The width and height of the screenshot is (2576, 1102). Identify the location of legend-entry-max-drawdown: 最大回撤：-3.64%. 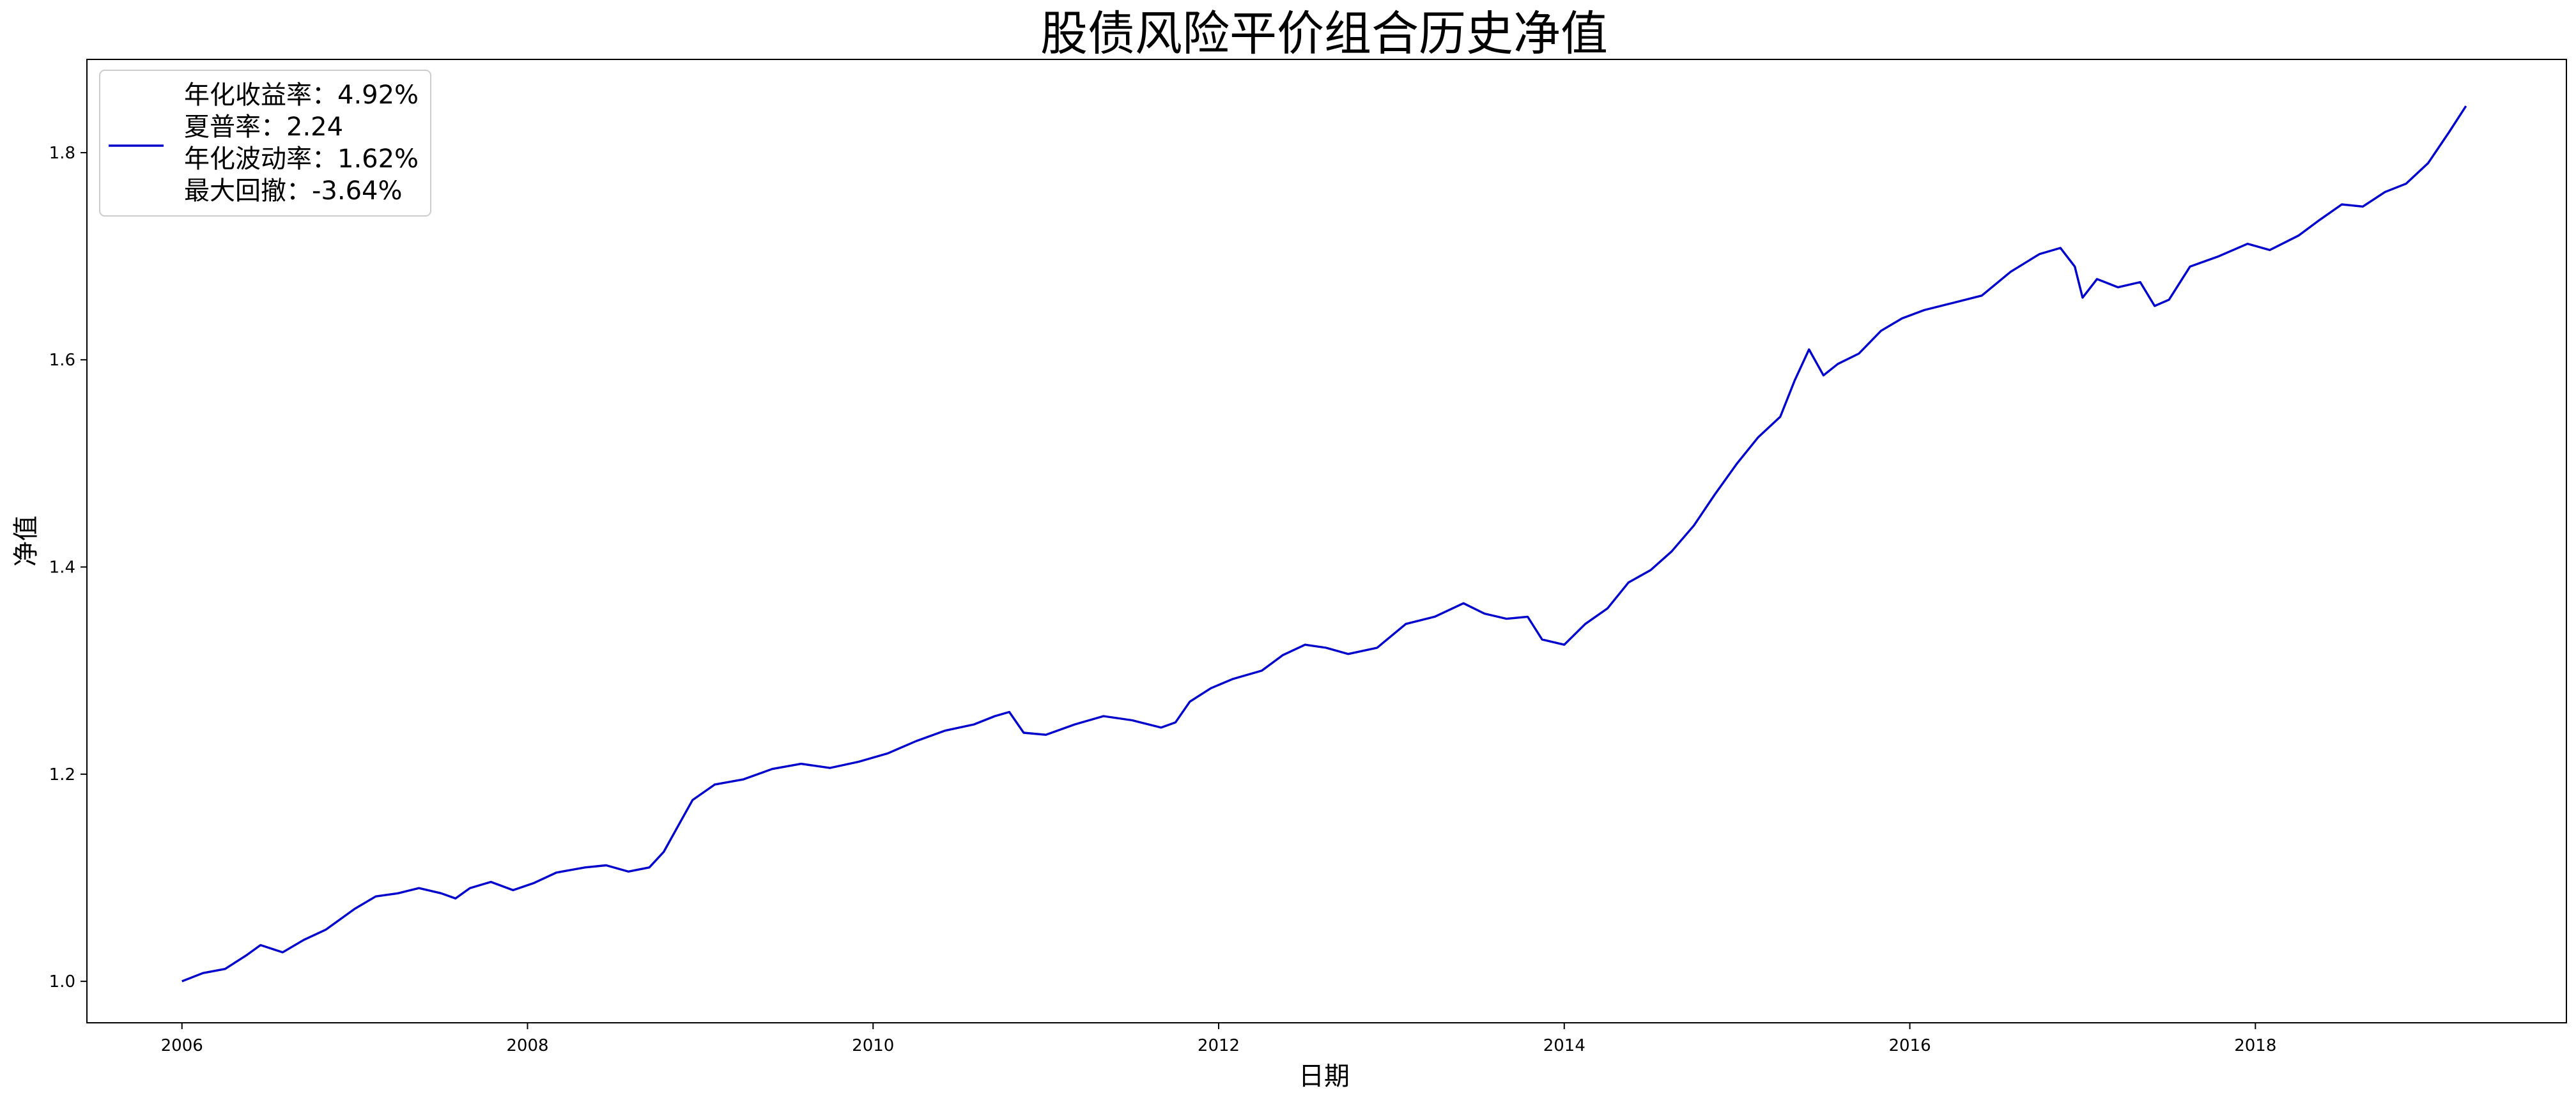
(293, 191).